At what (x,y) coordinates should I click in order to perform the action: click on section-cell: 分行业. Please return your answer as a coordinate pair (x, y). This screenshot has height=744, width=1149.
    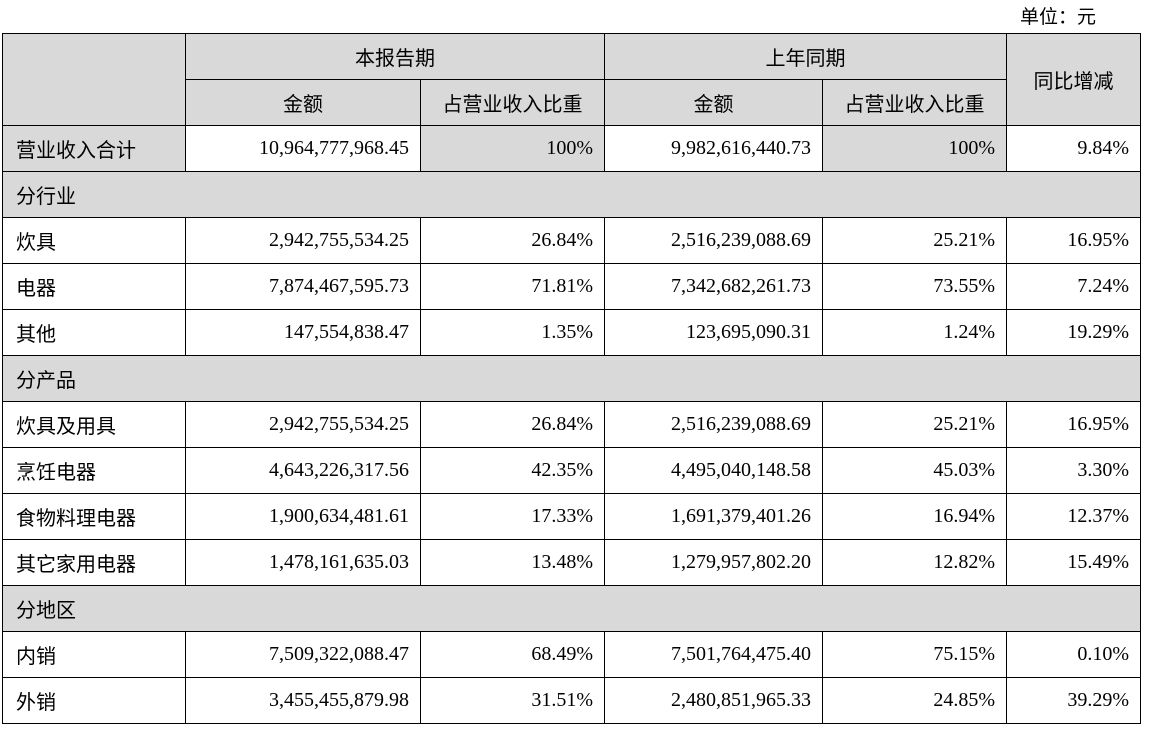
    Looking at the image, I should click on (571, 194).